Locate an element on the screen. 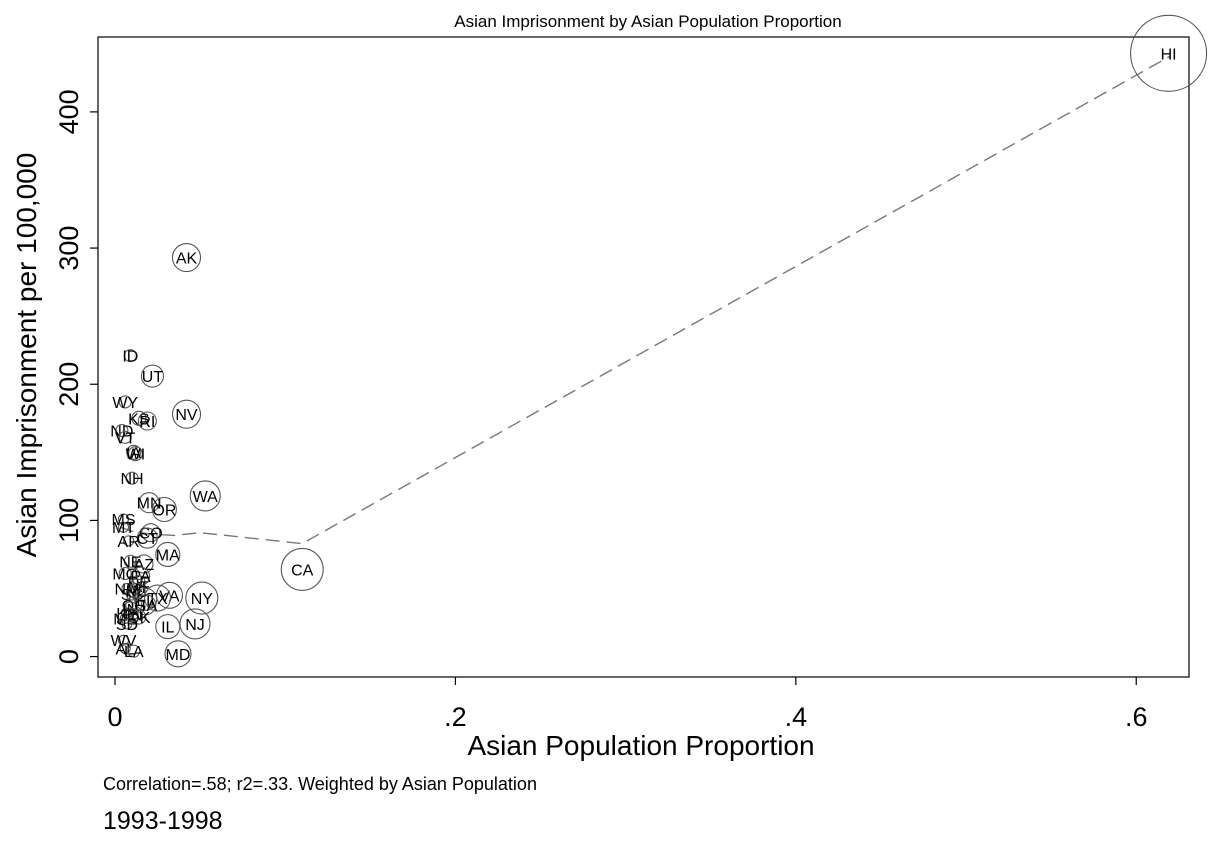 This screenshot has width=1209, height=844. point-label: WY is located at coordinates (125, 403).